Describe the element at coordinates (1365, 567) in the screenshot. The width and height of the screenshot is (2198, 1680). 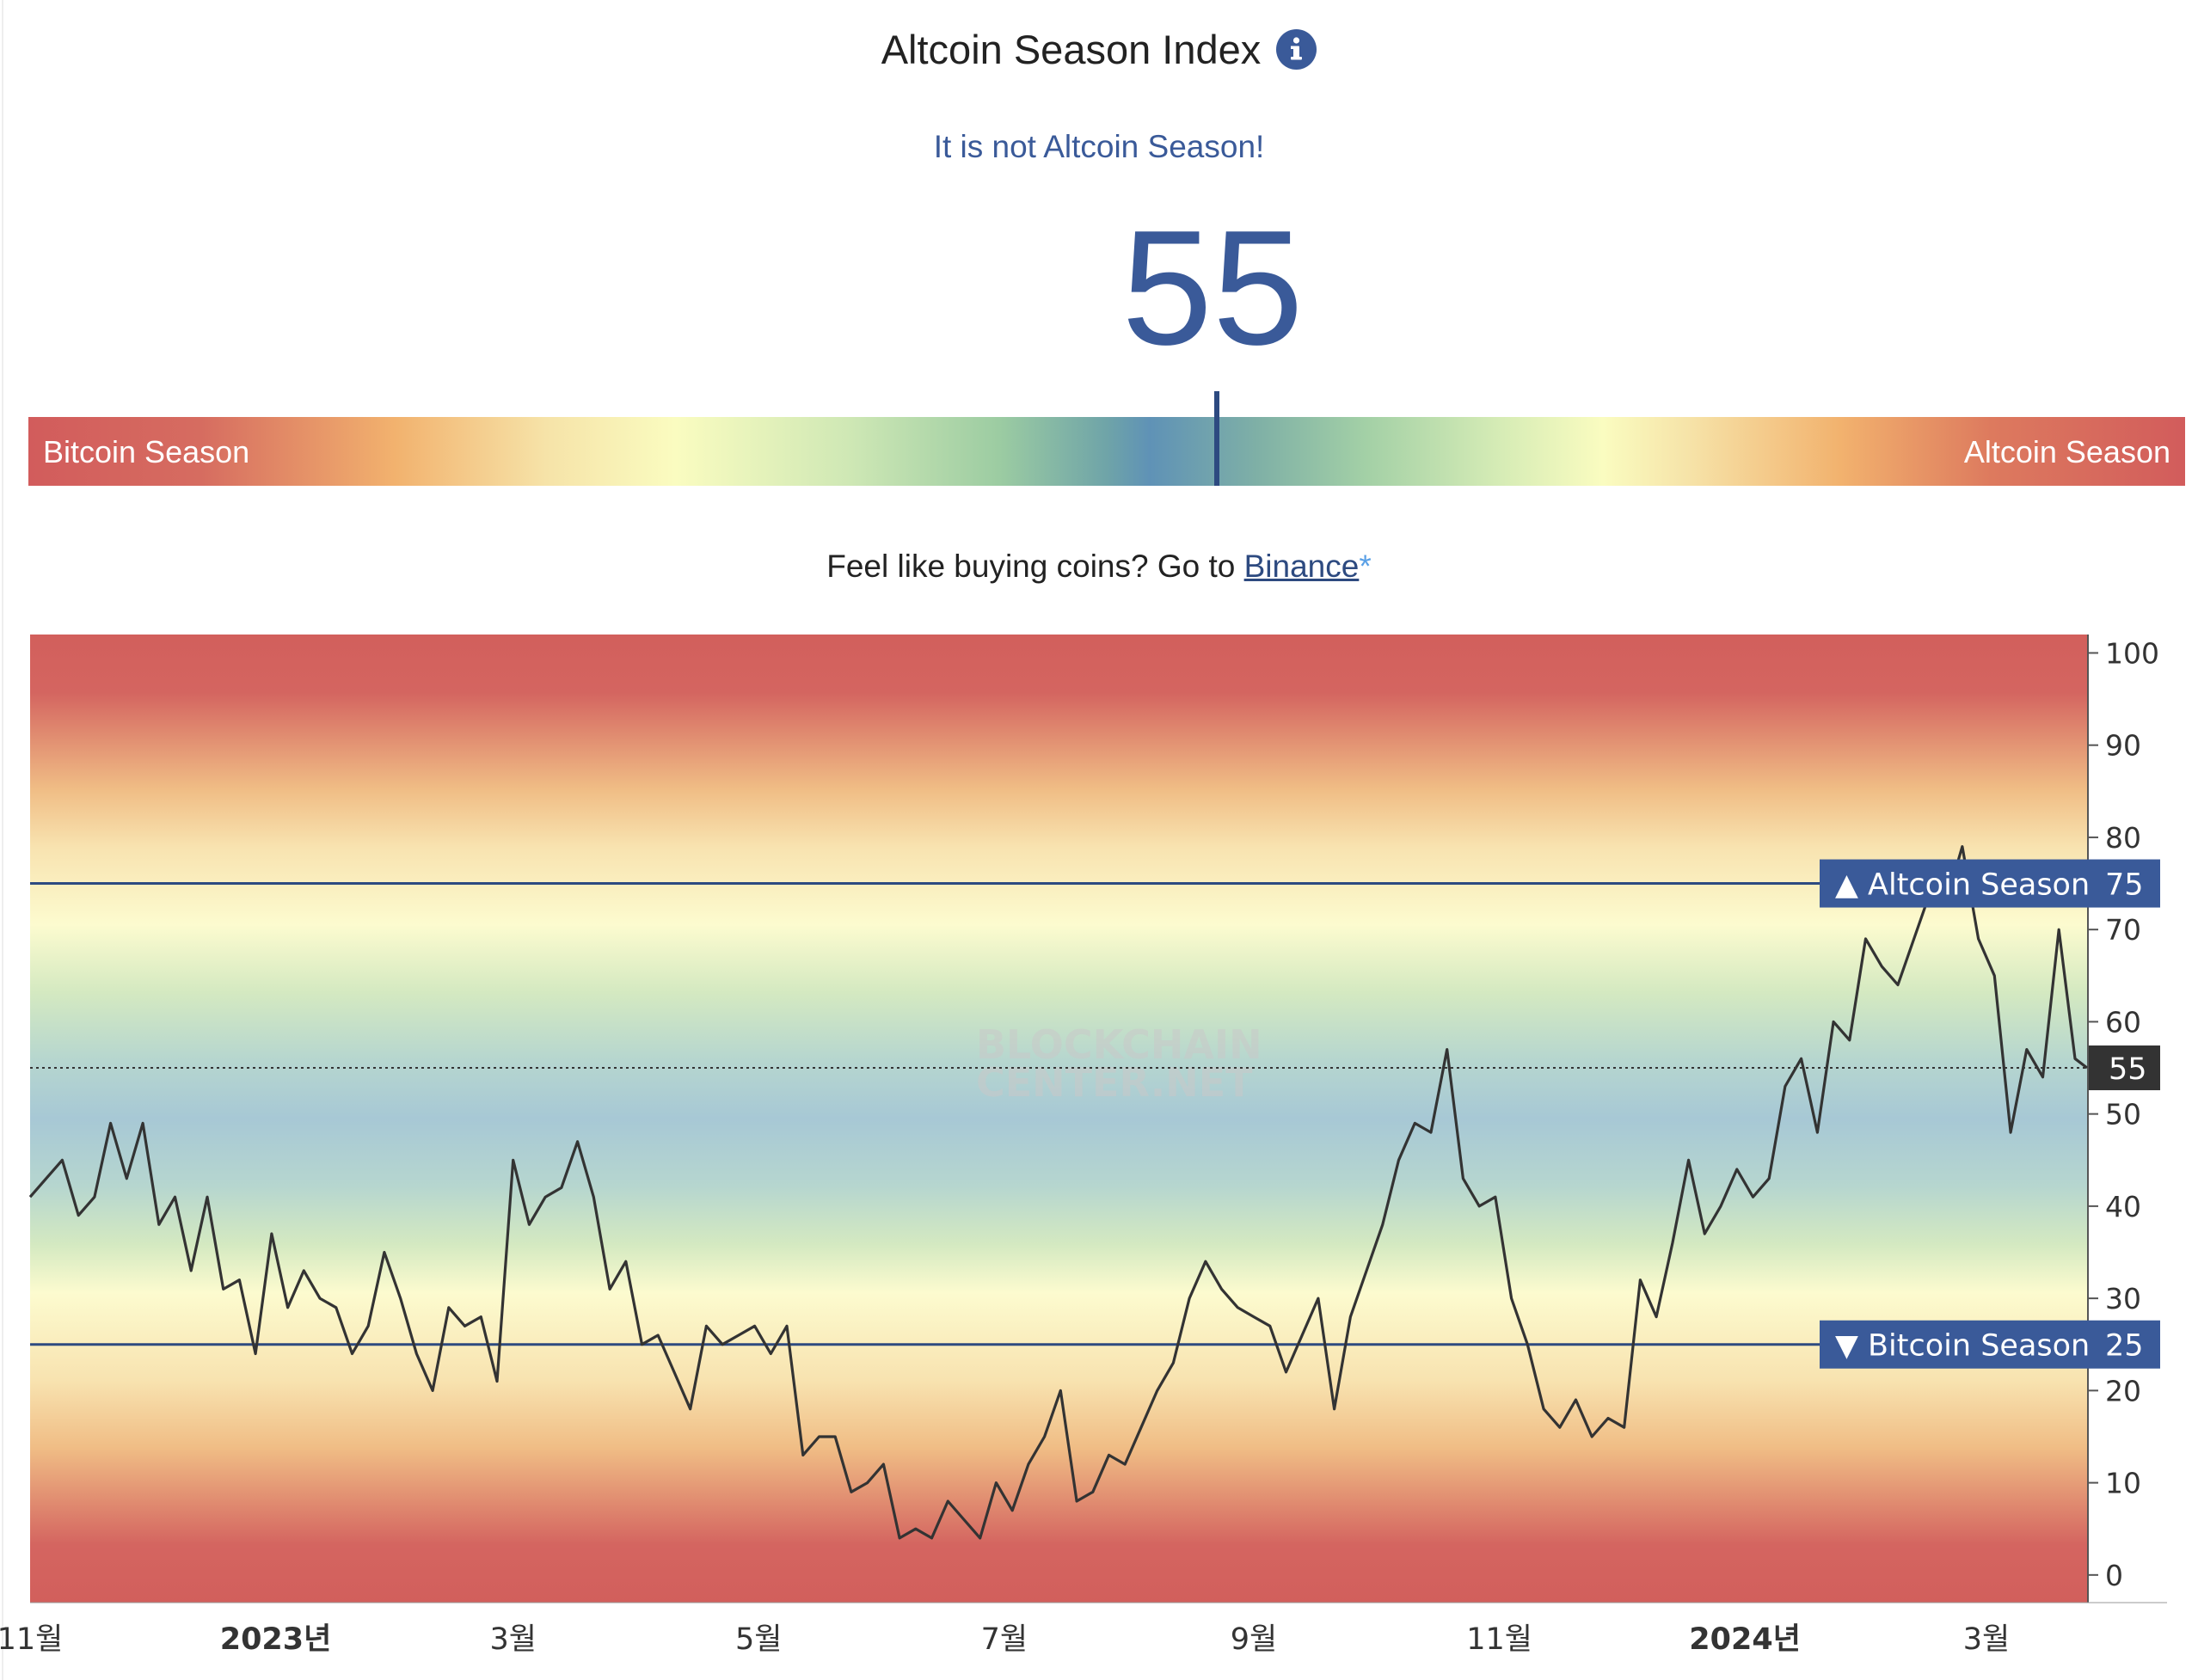
I see `promo-asterisk: *` at that location.